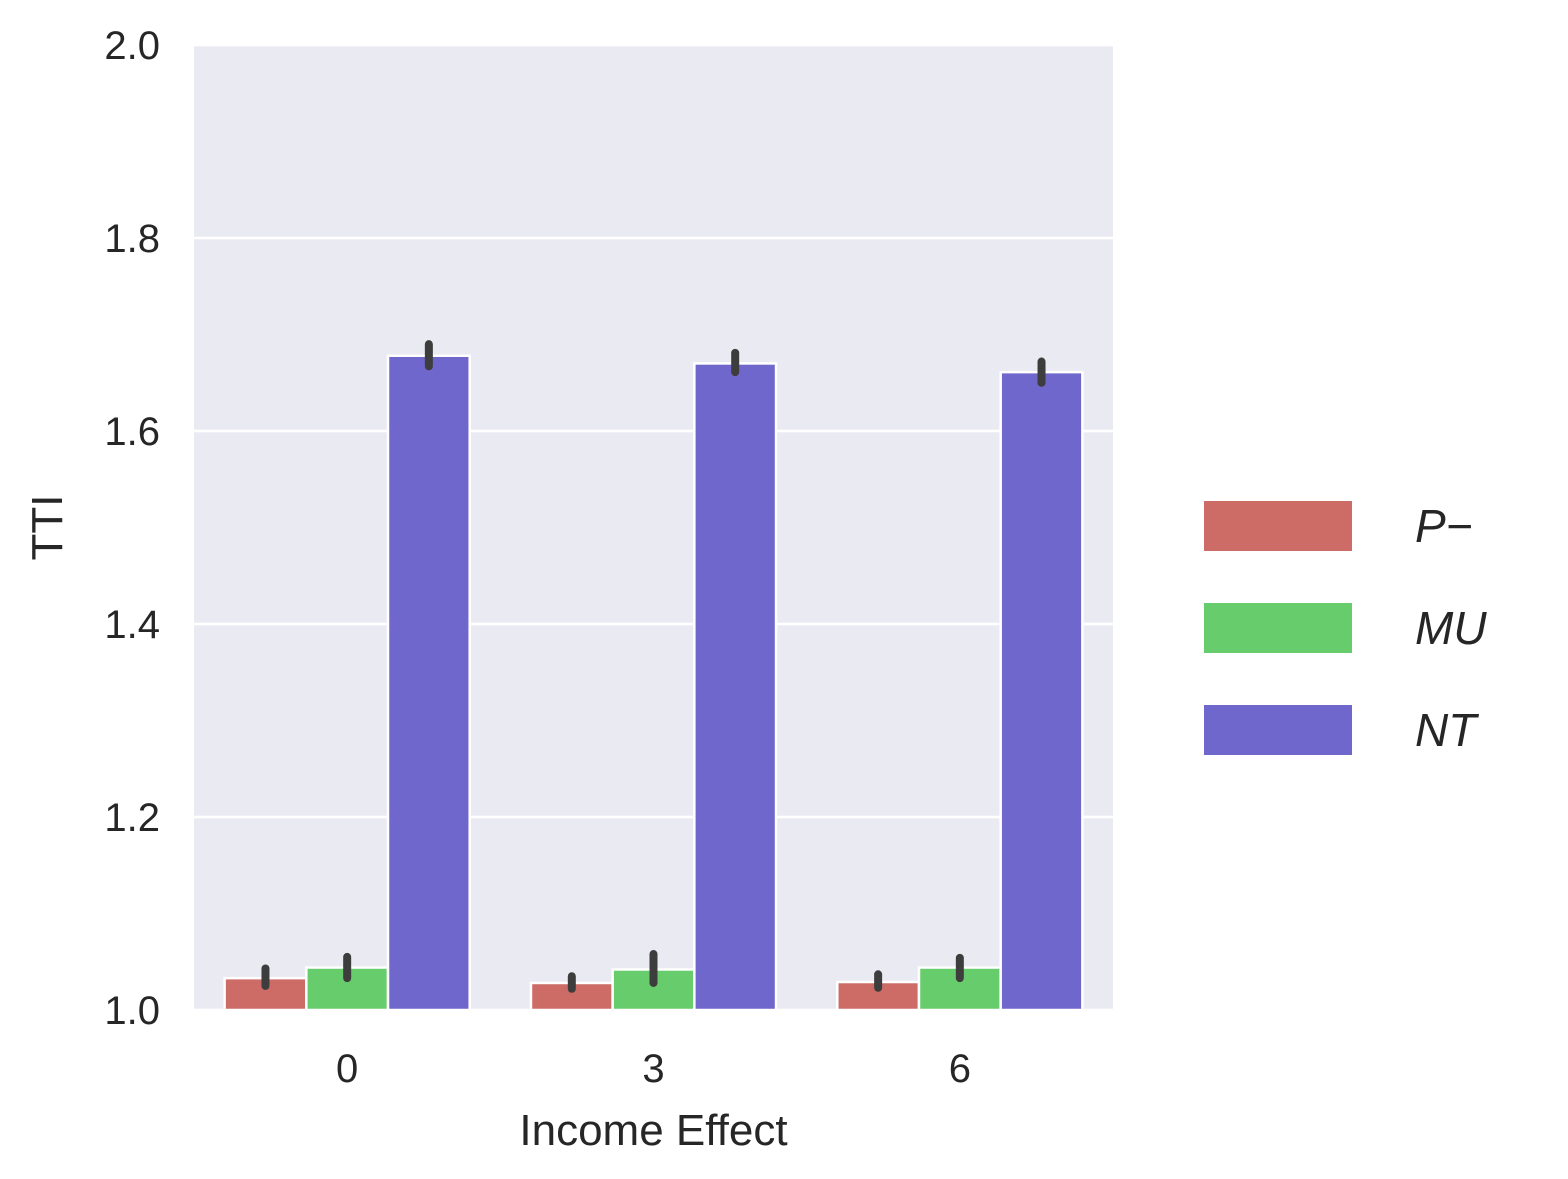 This screenshot has width=1568, height=1179. What do you see at coordinates (960, 1069) in the screenshot?
I see `x-tick-label: 6` at bounding box center [960, 1069].